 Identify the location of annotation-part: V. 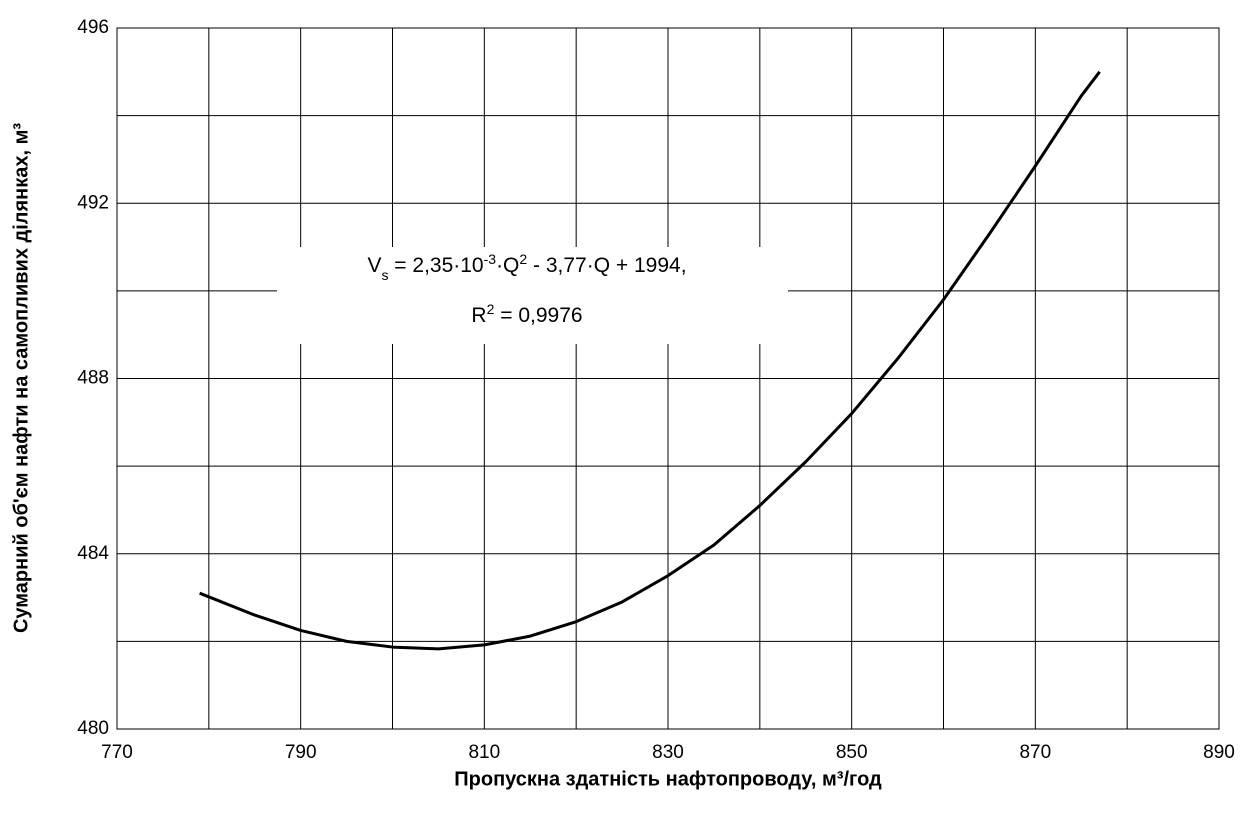
(374, 265).